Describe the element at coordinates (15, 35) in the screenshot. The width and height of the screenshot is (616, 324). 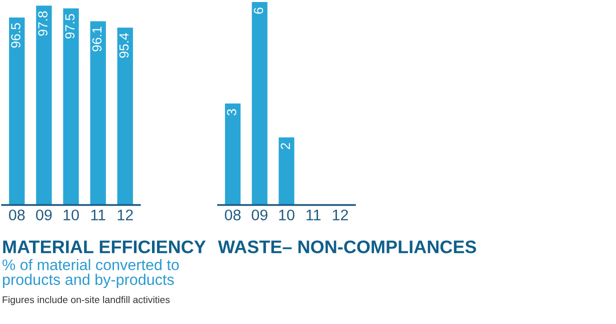
I see `data-label: 96.5` at that location.